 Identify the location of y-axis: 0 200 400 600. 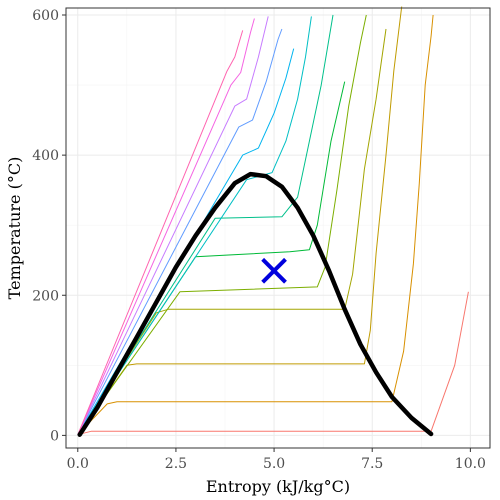
(49, 226).